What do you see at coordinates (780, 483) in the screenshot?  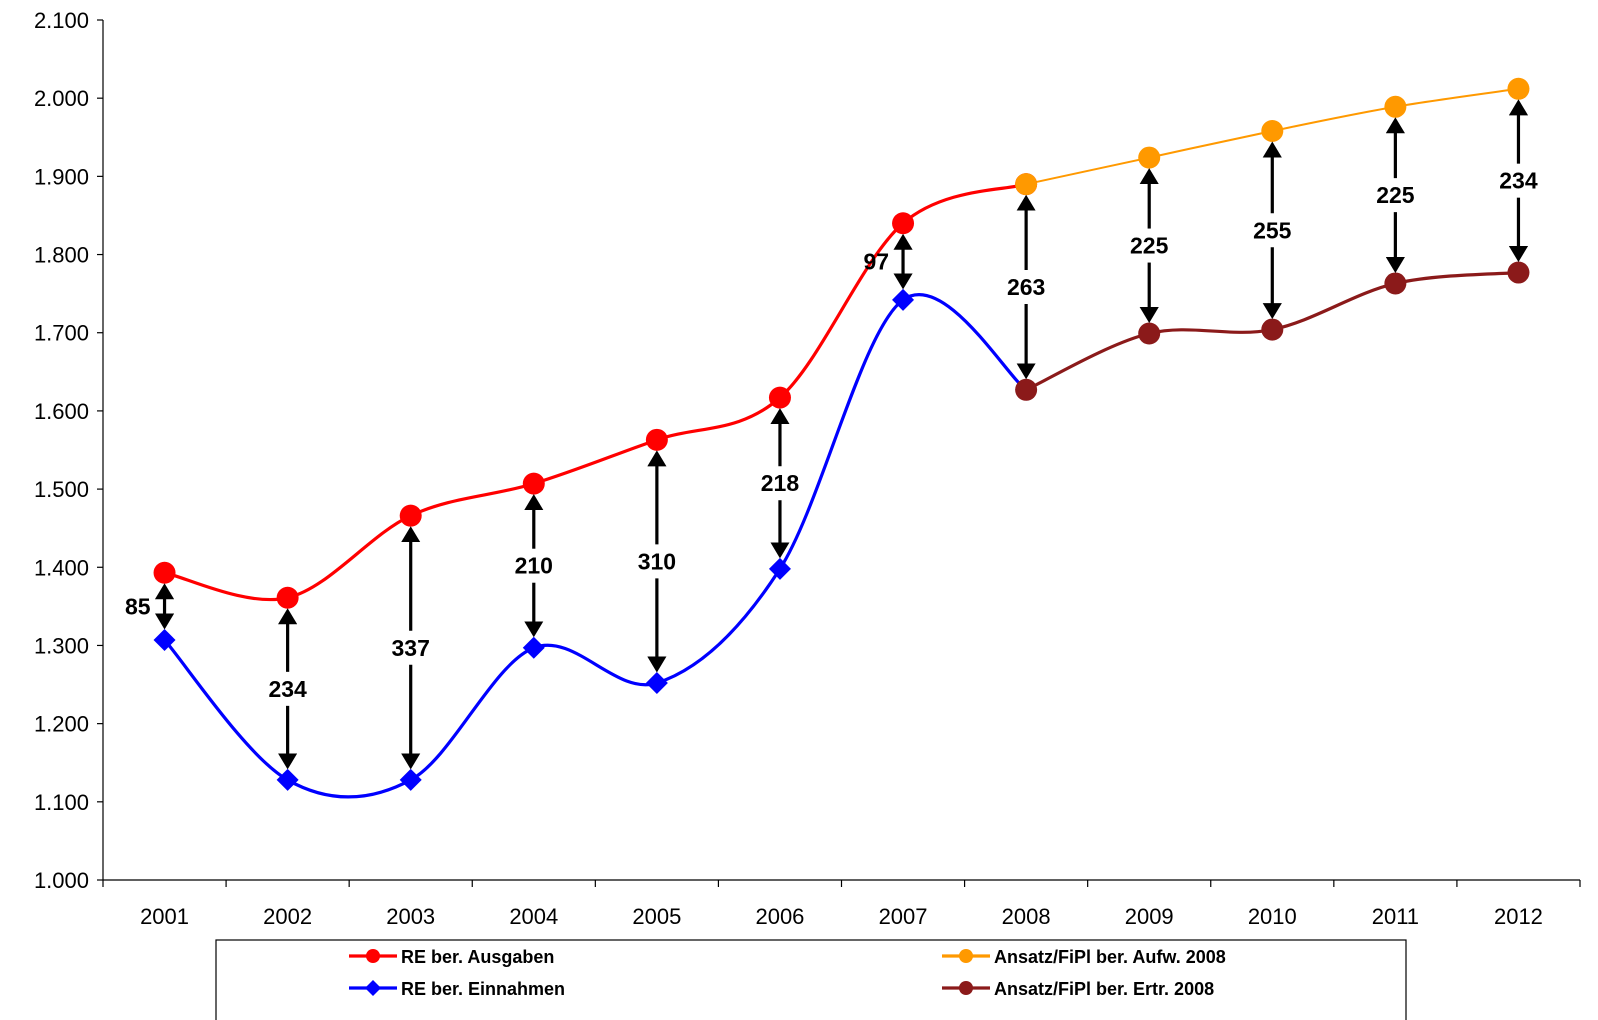 I see `difference-label: 218` at bounding box center [780, 483].